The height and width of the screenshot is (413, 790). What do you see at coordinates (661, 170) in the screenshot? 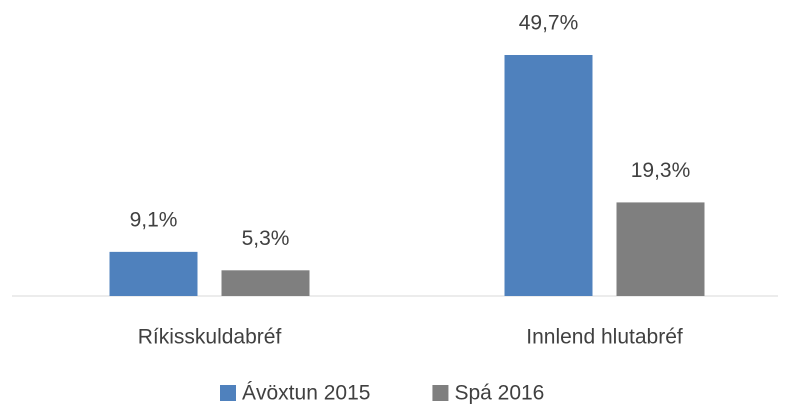
I see `data-label: 19,3%` at bounding box center [661, 170].